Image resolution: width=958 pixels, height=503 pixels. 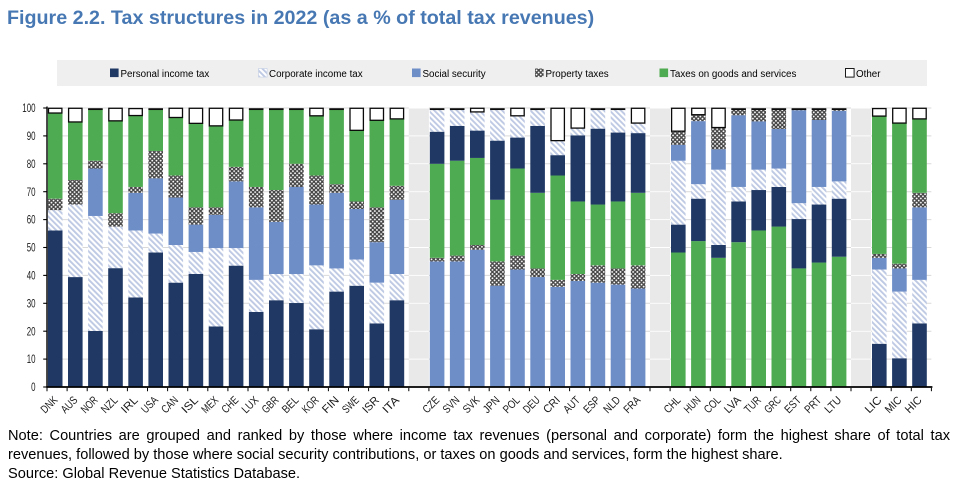 I want to click on svg-text: 80, so click(x=31, y=165).